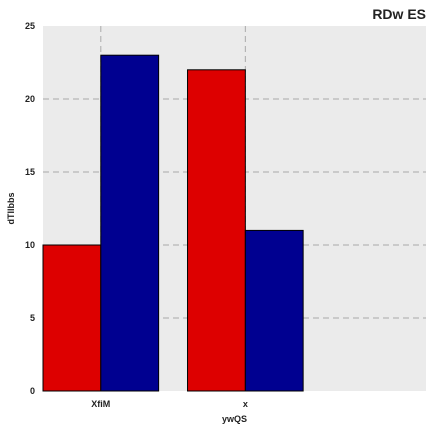 This screenshot has height=432, width=432. What do you see at coordinates (216, 230) in the screenshot?
I see `bar-series-1-x` at bounding box center [216, 230].